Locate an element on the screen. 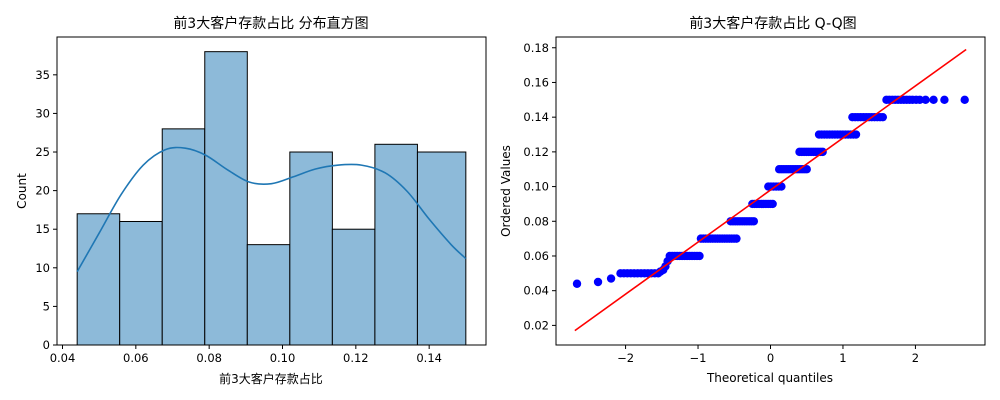 This screenshot has height=400, width=1000. qq-y-ticks: 0.02 0.04 0.06 0.08 0.10 0.12 0.14 0.16 0.18 is located at coordinates (539, 186).